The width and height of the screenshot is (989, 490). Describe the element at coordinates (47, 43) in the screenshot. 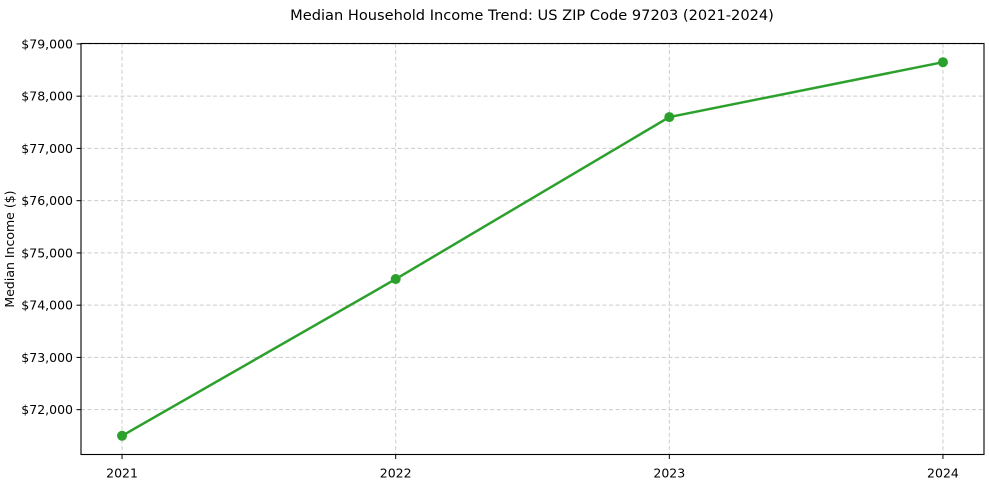

I see `y-tick-label: $79,000` at that location.